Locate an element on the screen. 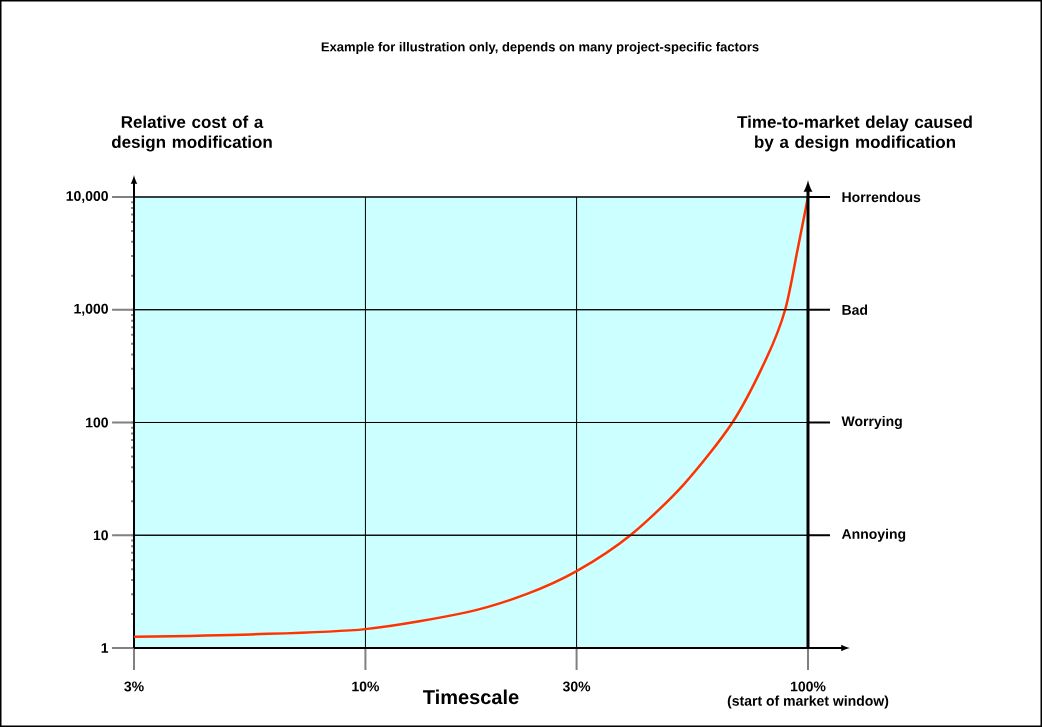 The width and height of the screenshot is (1042, 727). x-tick-label: 100% is located at coordinates (808, 686).